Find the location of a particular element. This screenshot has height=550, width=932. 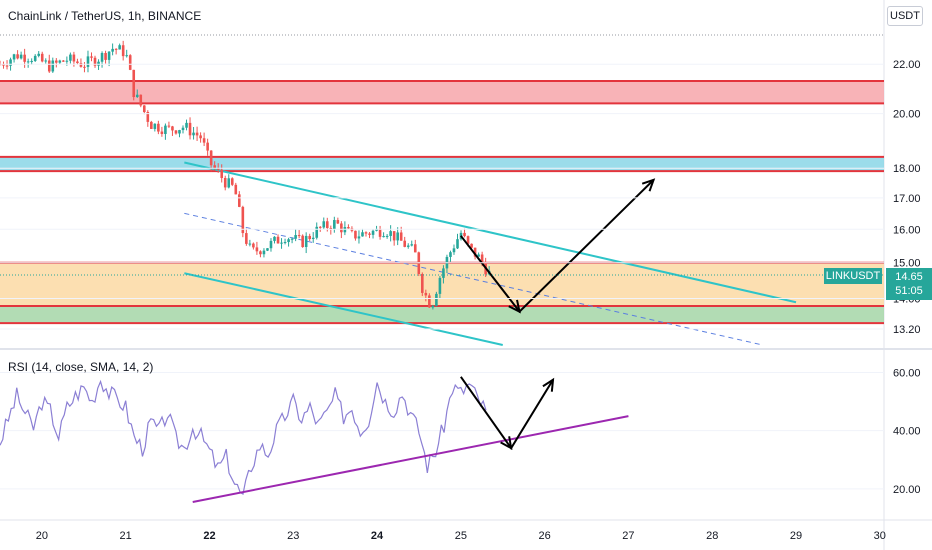

zone-blue is located at coordinates (442, 164).